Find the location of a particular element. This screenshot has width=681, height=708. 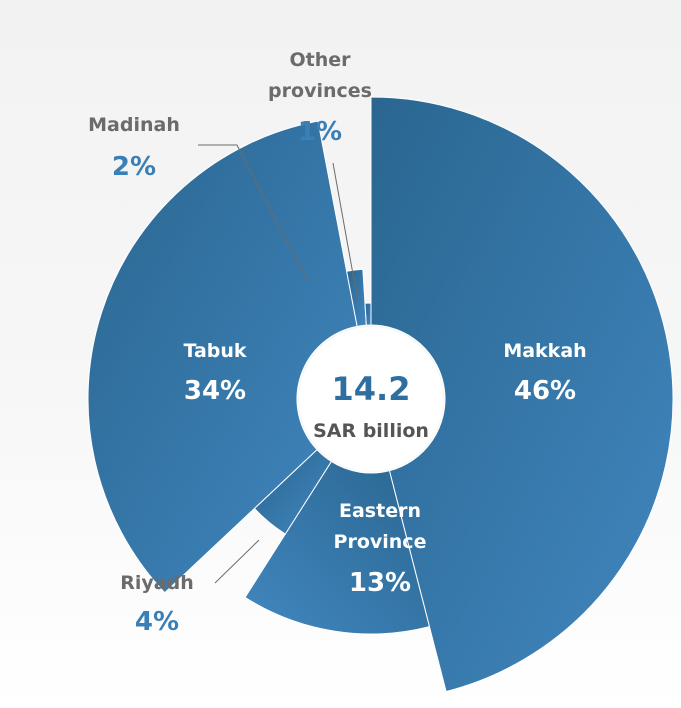

label-other-provinces-percent: 1% is located at coordinates (320, 132).